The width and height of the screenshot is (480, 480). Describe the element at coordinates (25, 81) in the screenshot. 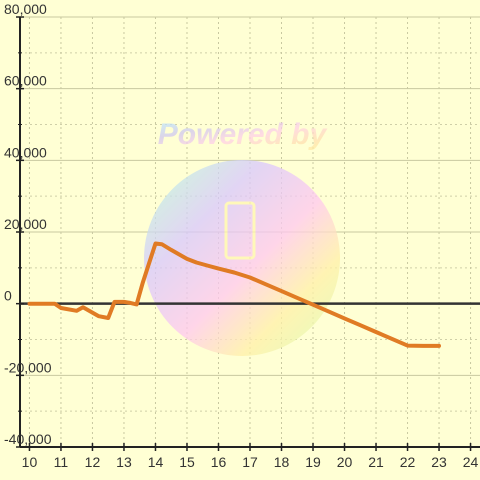

I see `y-tick-label: 60,000` at that location.